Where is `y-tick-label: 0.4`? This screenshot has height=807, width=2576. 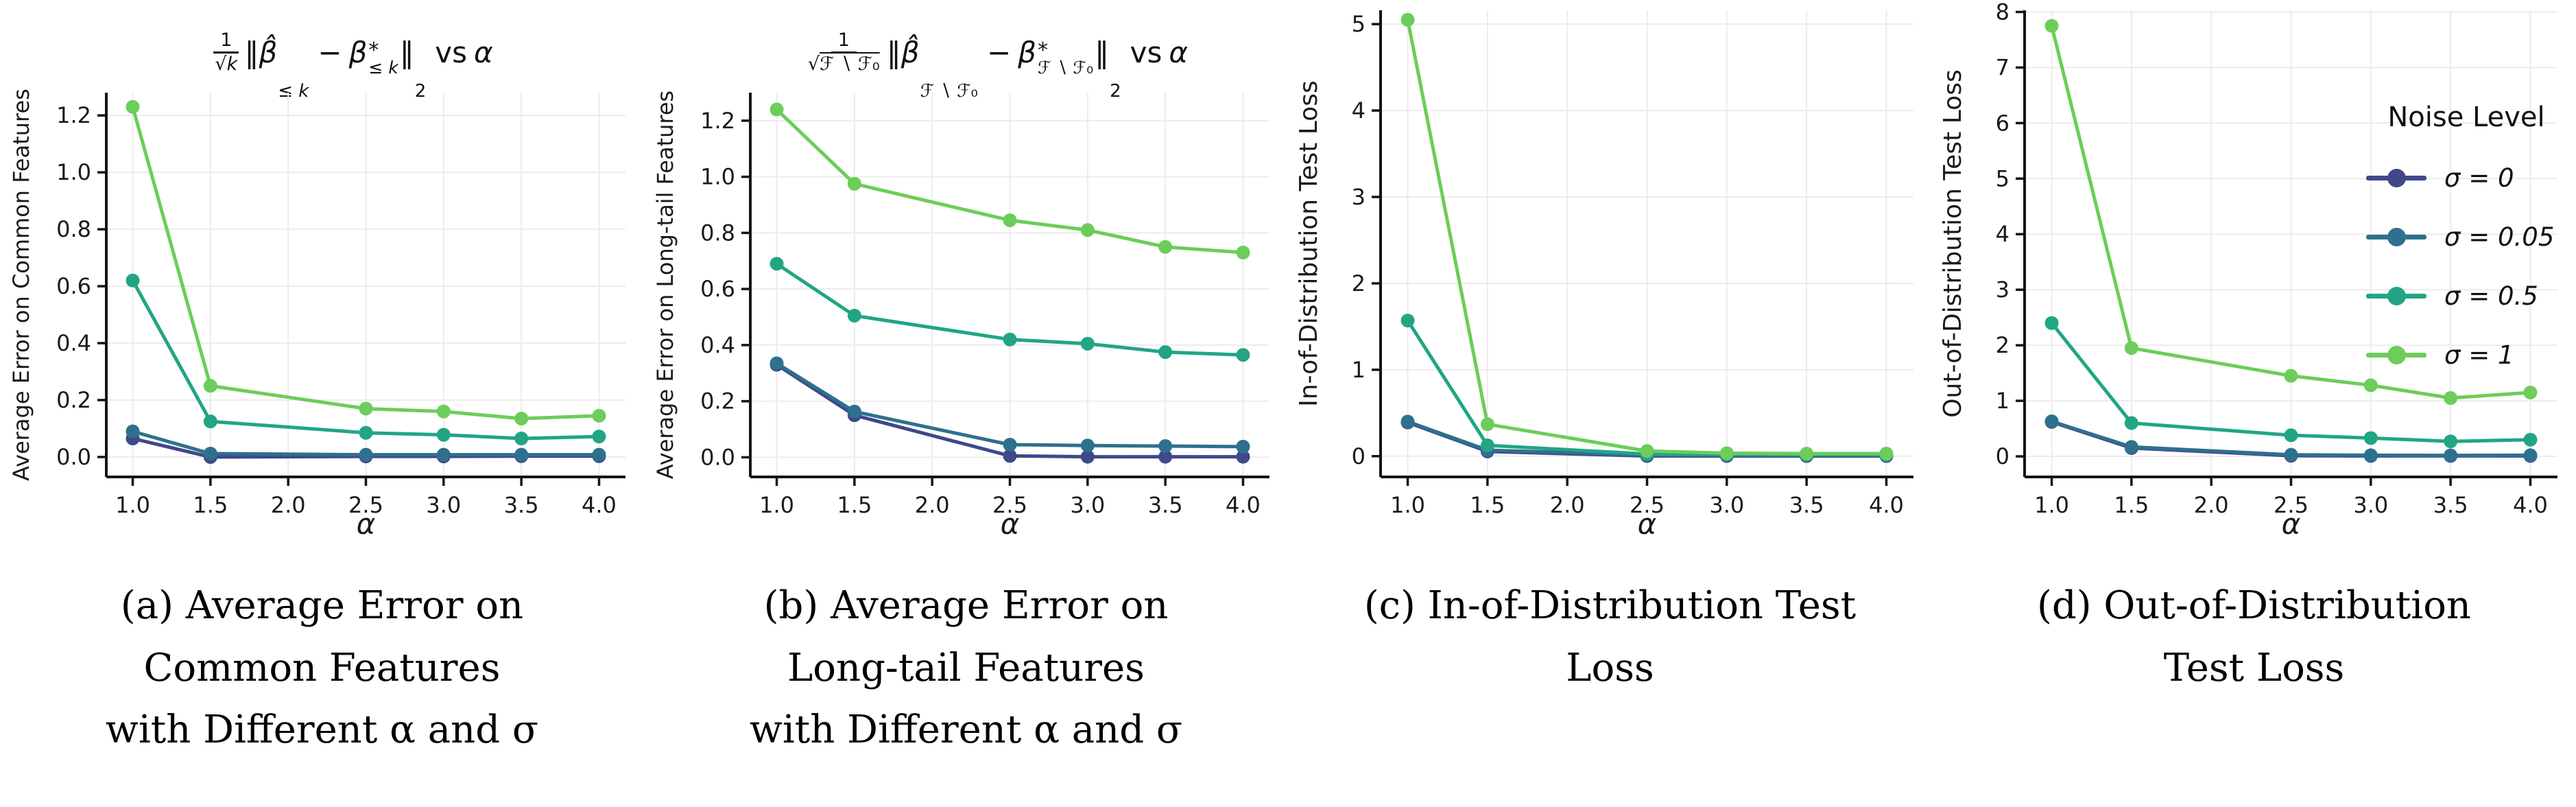 y-tick-label: 0.4 is located at coordinates (73, 343).